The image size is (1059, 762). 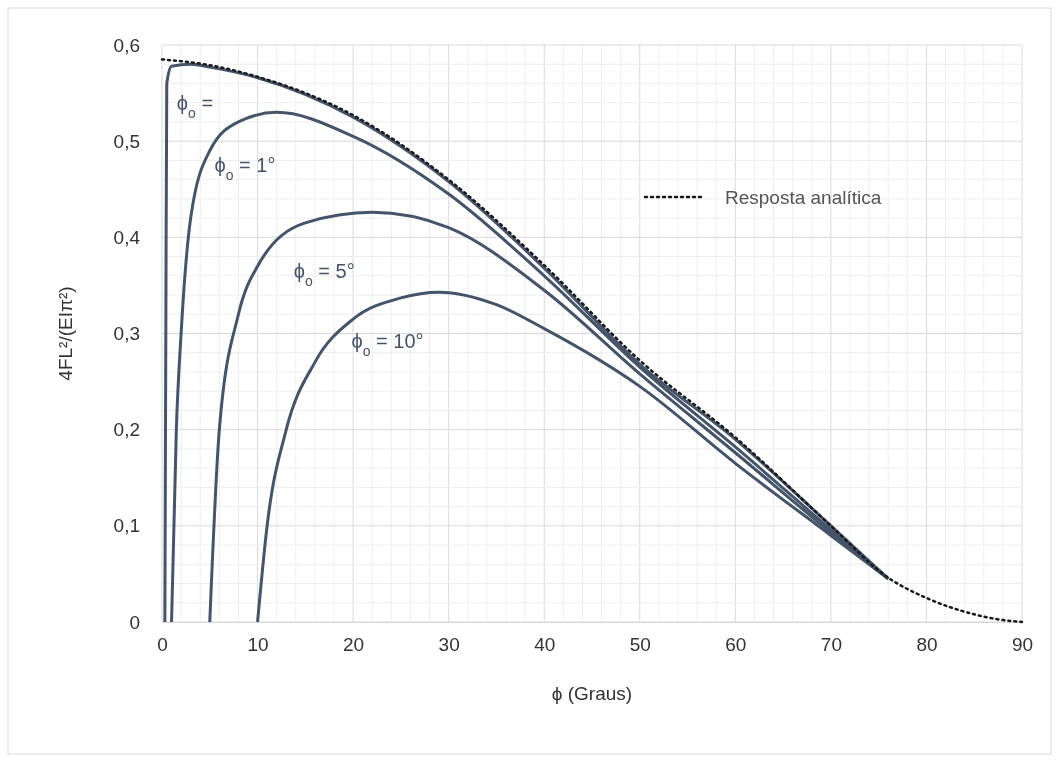 I want to click on x-tick-label: 30, so click(x=449, y=645).